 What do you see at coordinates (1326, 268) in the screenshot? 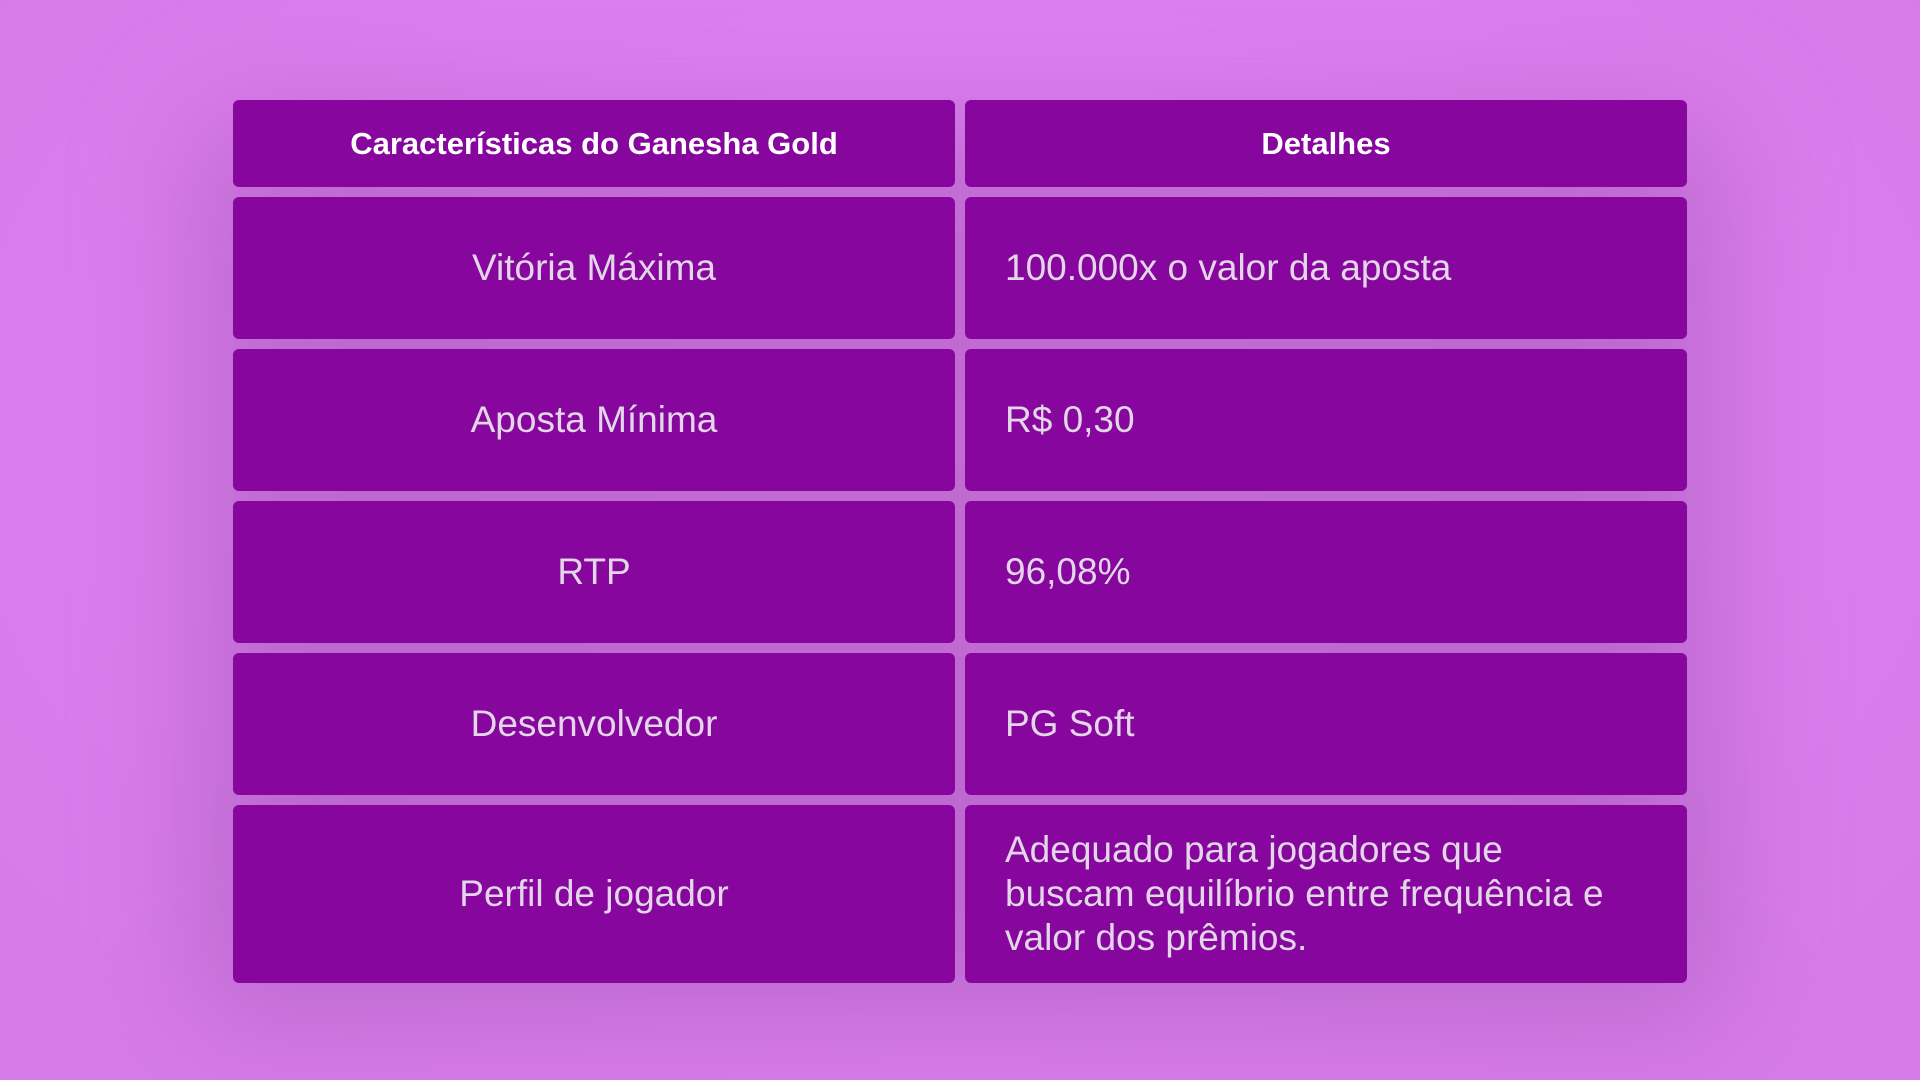
I see `detail-cell: 100.000x o valor da aposta` at bounding box center [1326, 268].